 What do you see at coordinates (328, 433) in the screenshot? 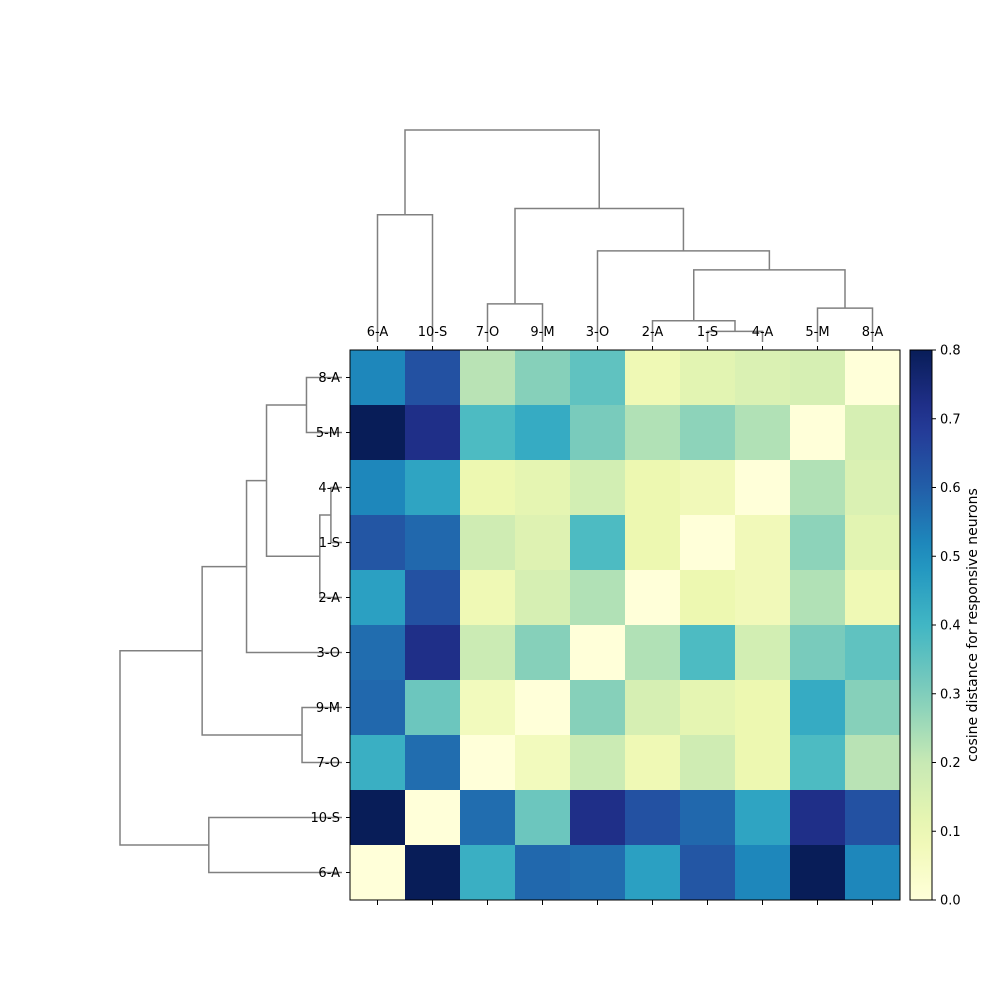
I see `row-label: 5-M` at bounding box center [328, 433].